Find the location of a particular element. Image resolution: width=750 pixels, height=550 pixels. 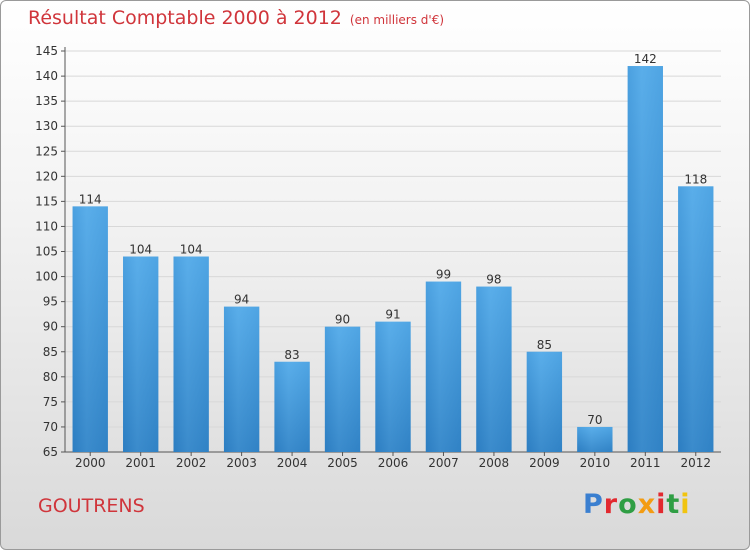

data-label: 91 is located at coordinates (392, 315).